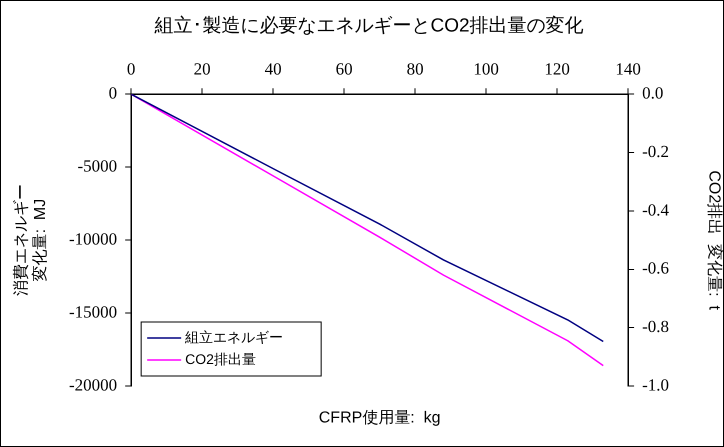  I want to click on y-tick-label: -5000, so click(97, 166).